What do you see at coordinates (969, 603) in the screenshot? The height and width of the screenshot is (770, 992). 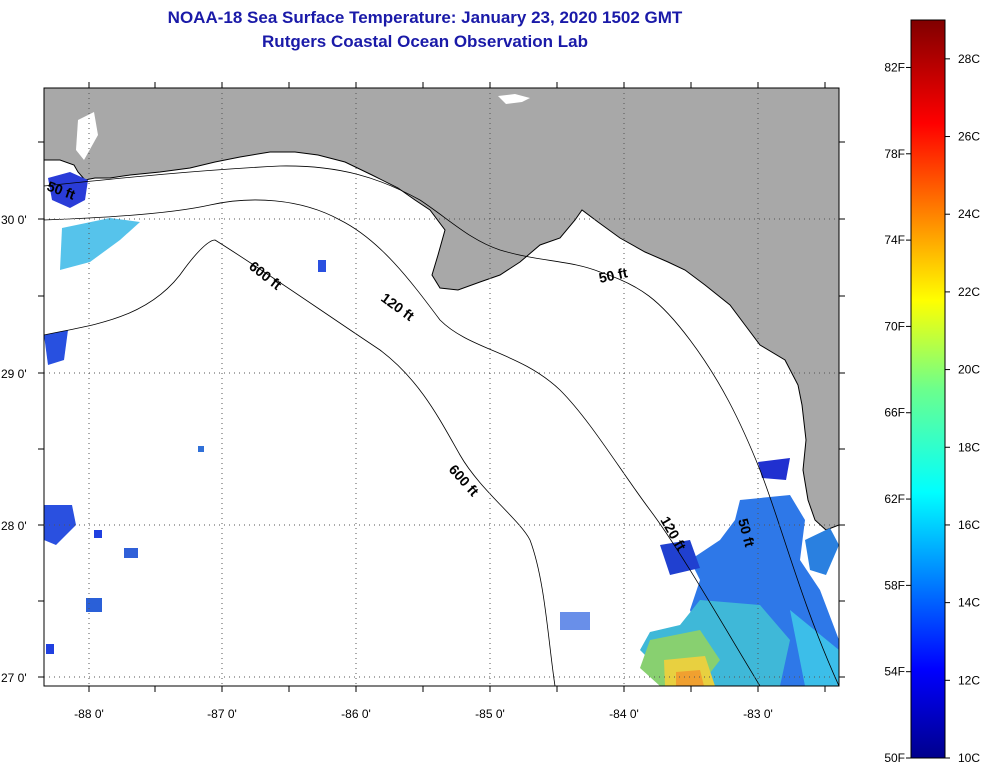 I see `colorbar-c-label: 14C` at bounding box center [969, 603].